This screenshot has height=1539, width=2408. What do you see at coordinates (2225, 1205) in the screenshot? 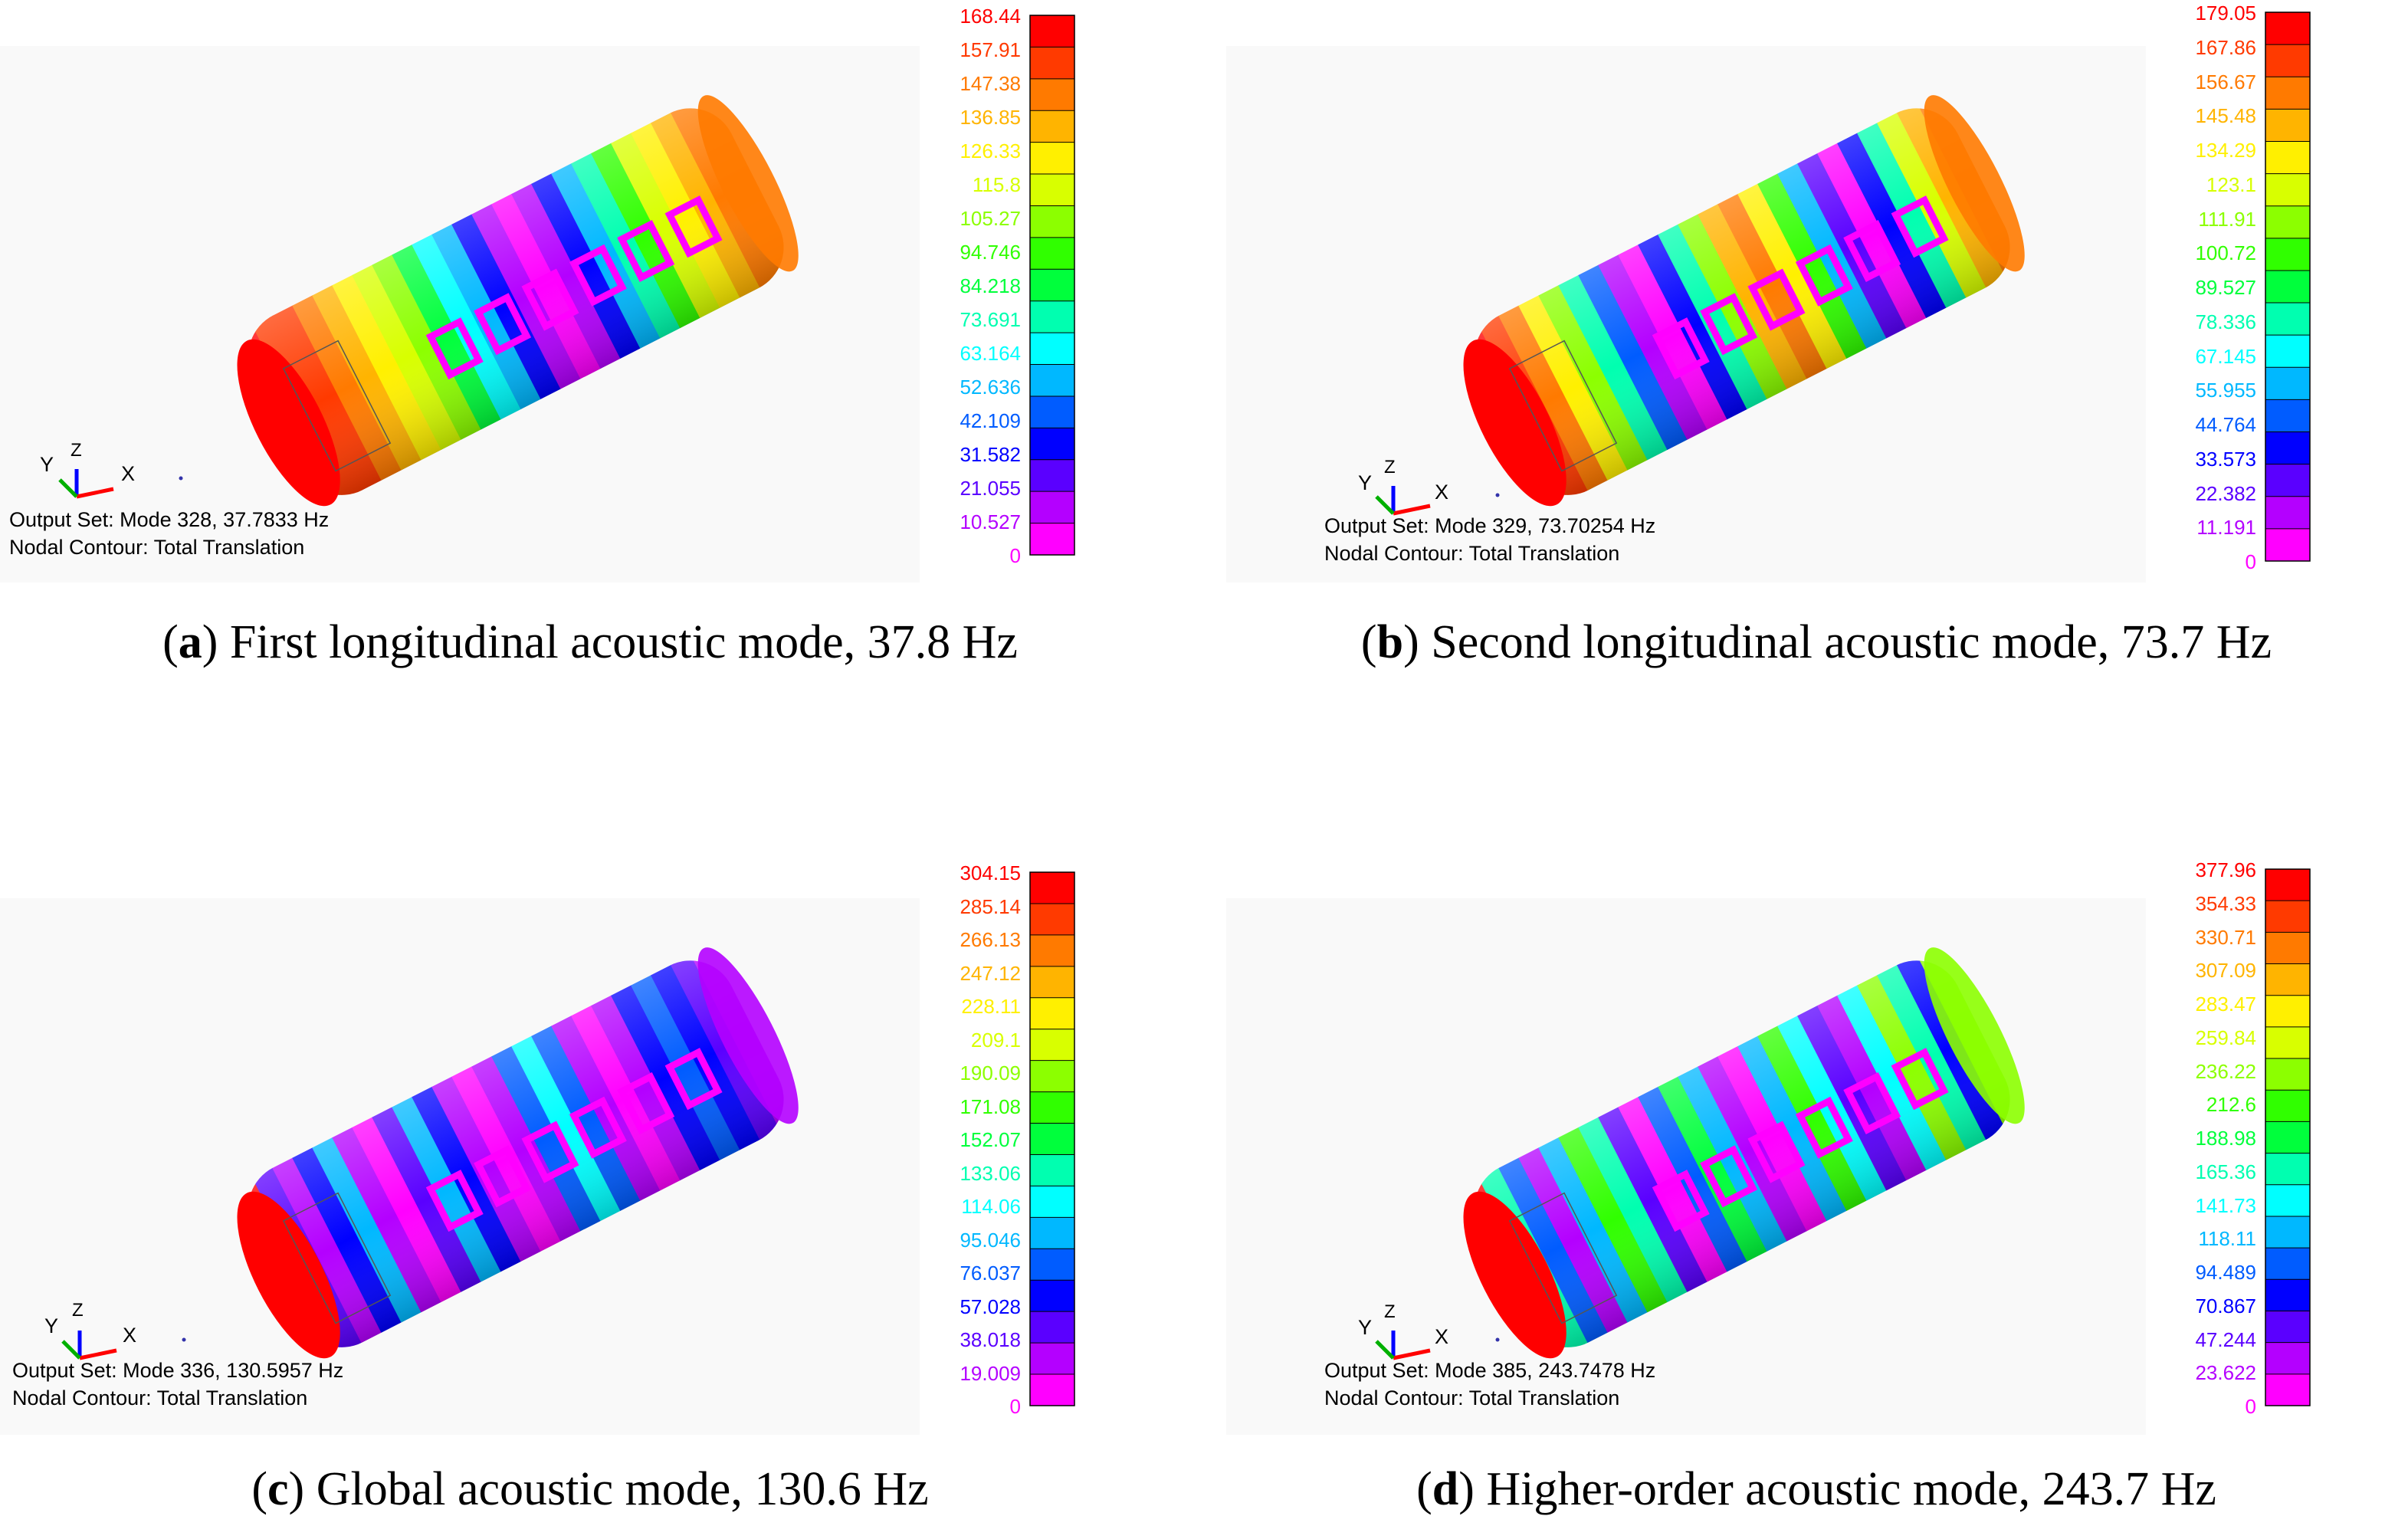
I see `legend-value: 141.73` at bounding box center [2225, 1205].